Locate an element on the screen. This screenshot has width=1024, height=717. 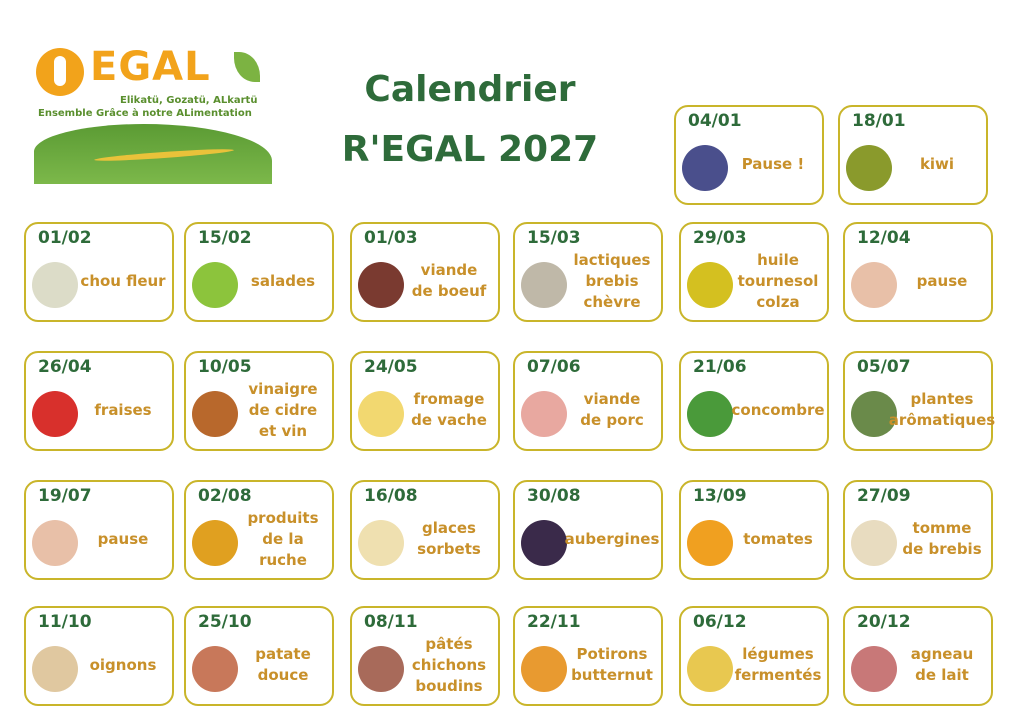
hills-illustration is located at coordinates (153, 154).